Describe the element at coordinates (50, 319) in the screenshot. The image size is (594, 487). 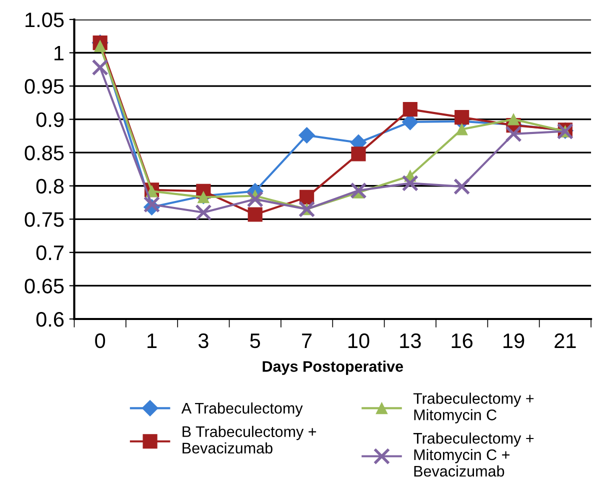
I see `y-tick-label: 0.6` at that location.